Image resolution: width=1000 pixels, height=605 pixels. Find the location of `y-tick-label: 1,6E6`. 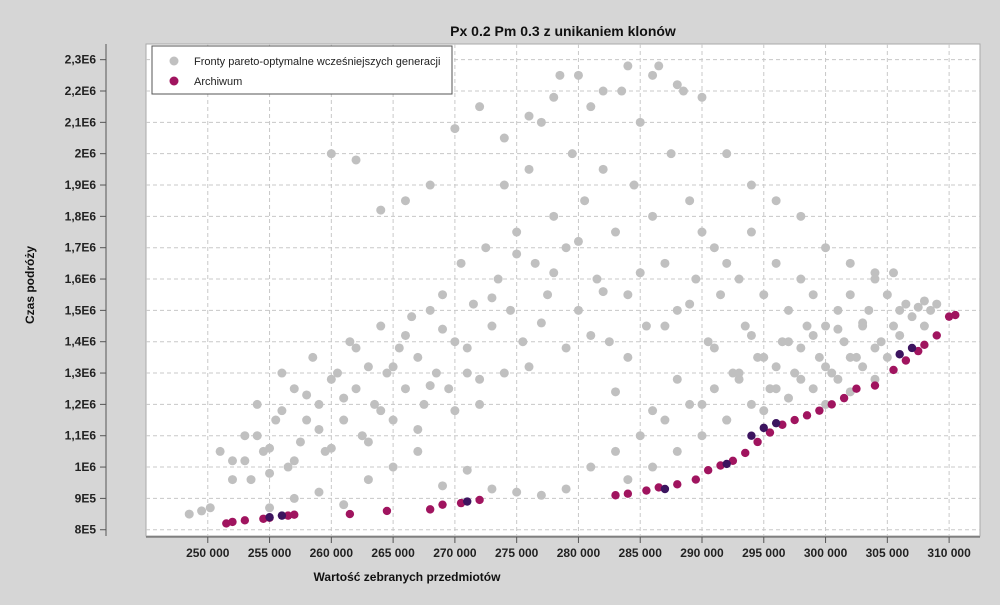

y-tick-label: 1,6E6 is located at coordinates (81, 279).